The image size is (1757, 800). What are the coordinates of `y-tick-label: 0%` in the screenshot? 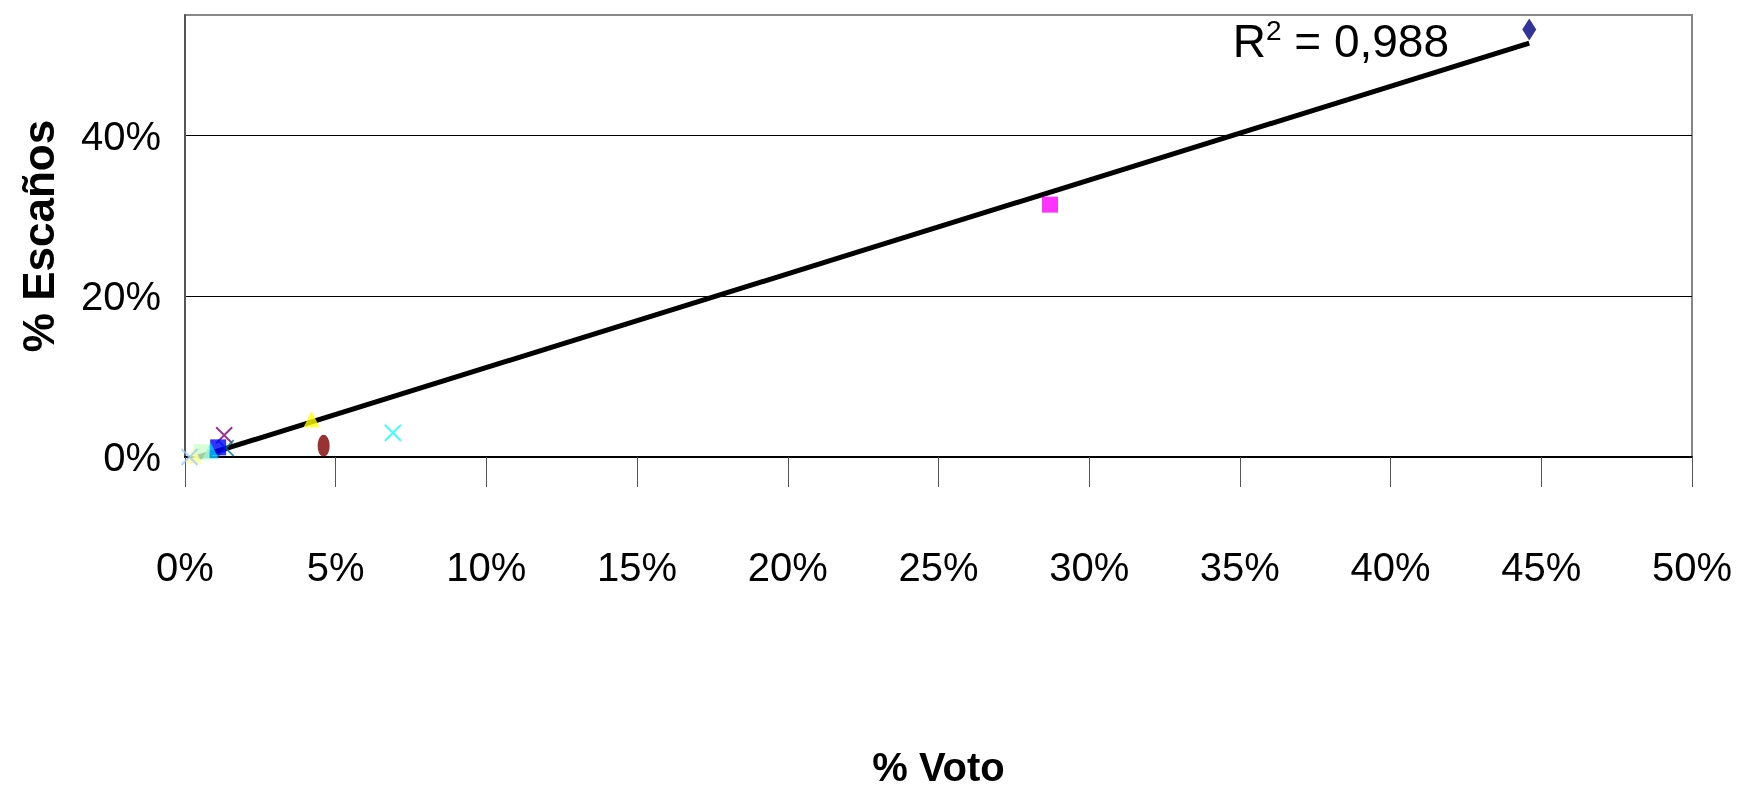 It's located at (132, 457).